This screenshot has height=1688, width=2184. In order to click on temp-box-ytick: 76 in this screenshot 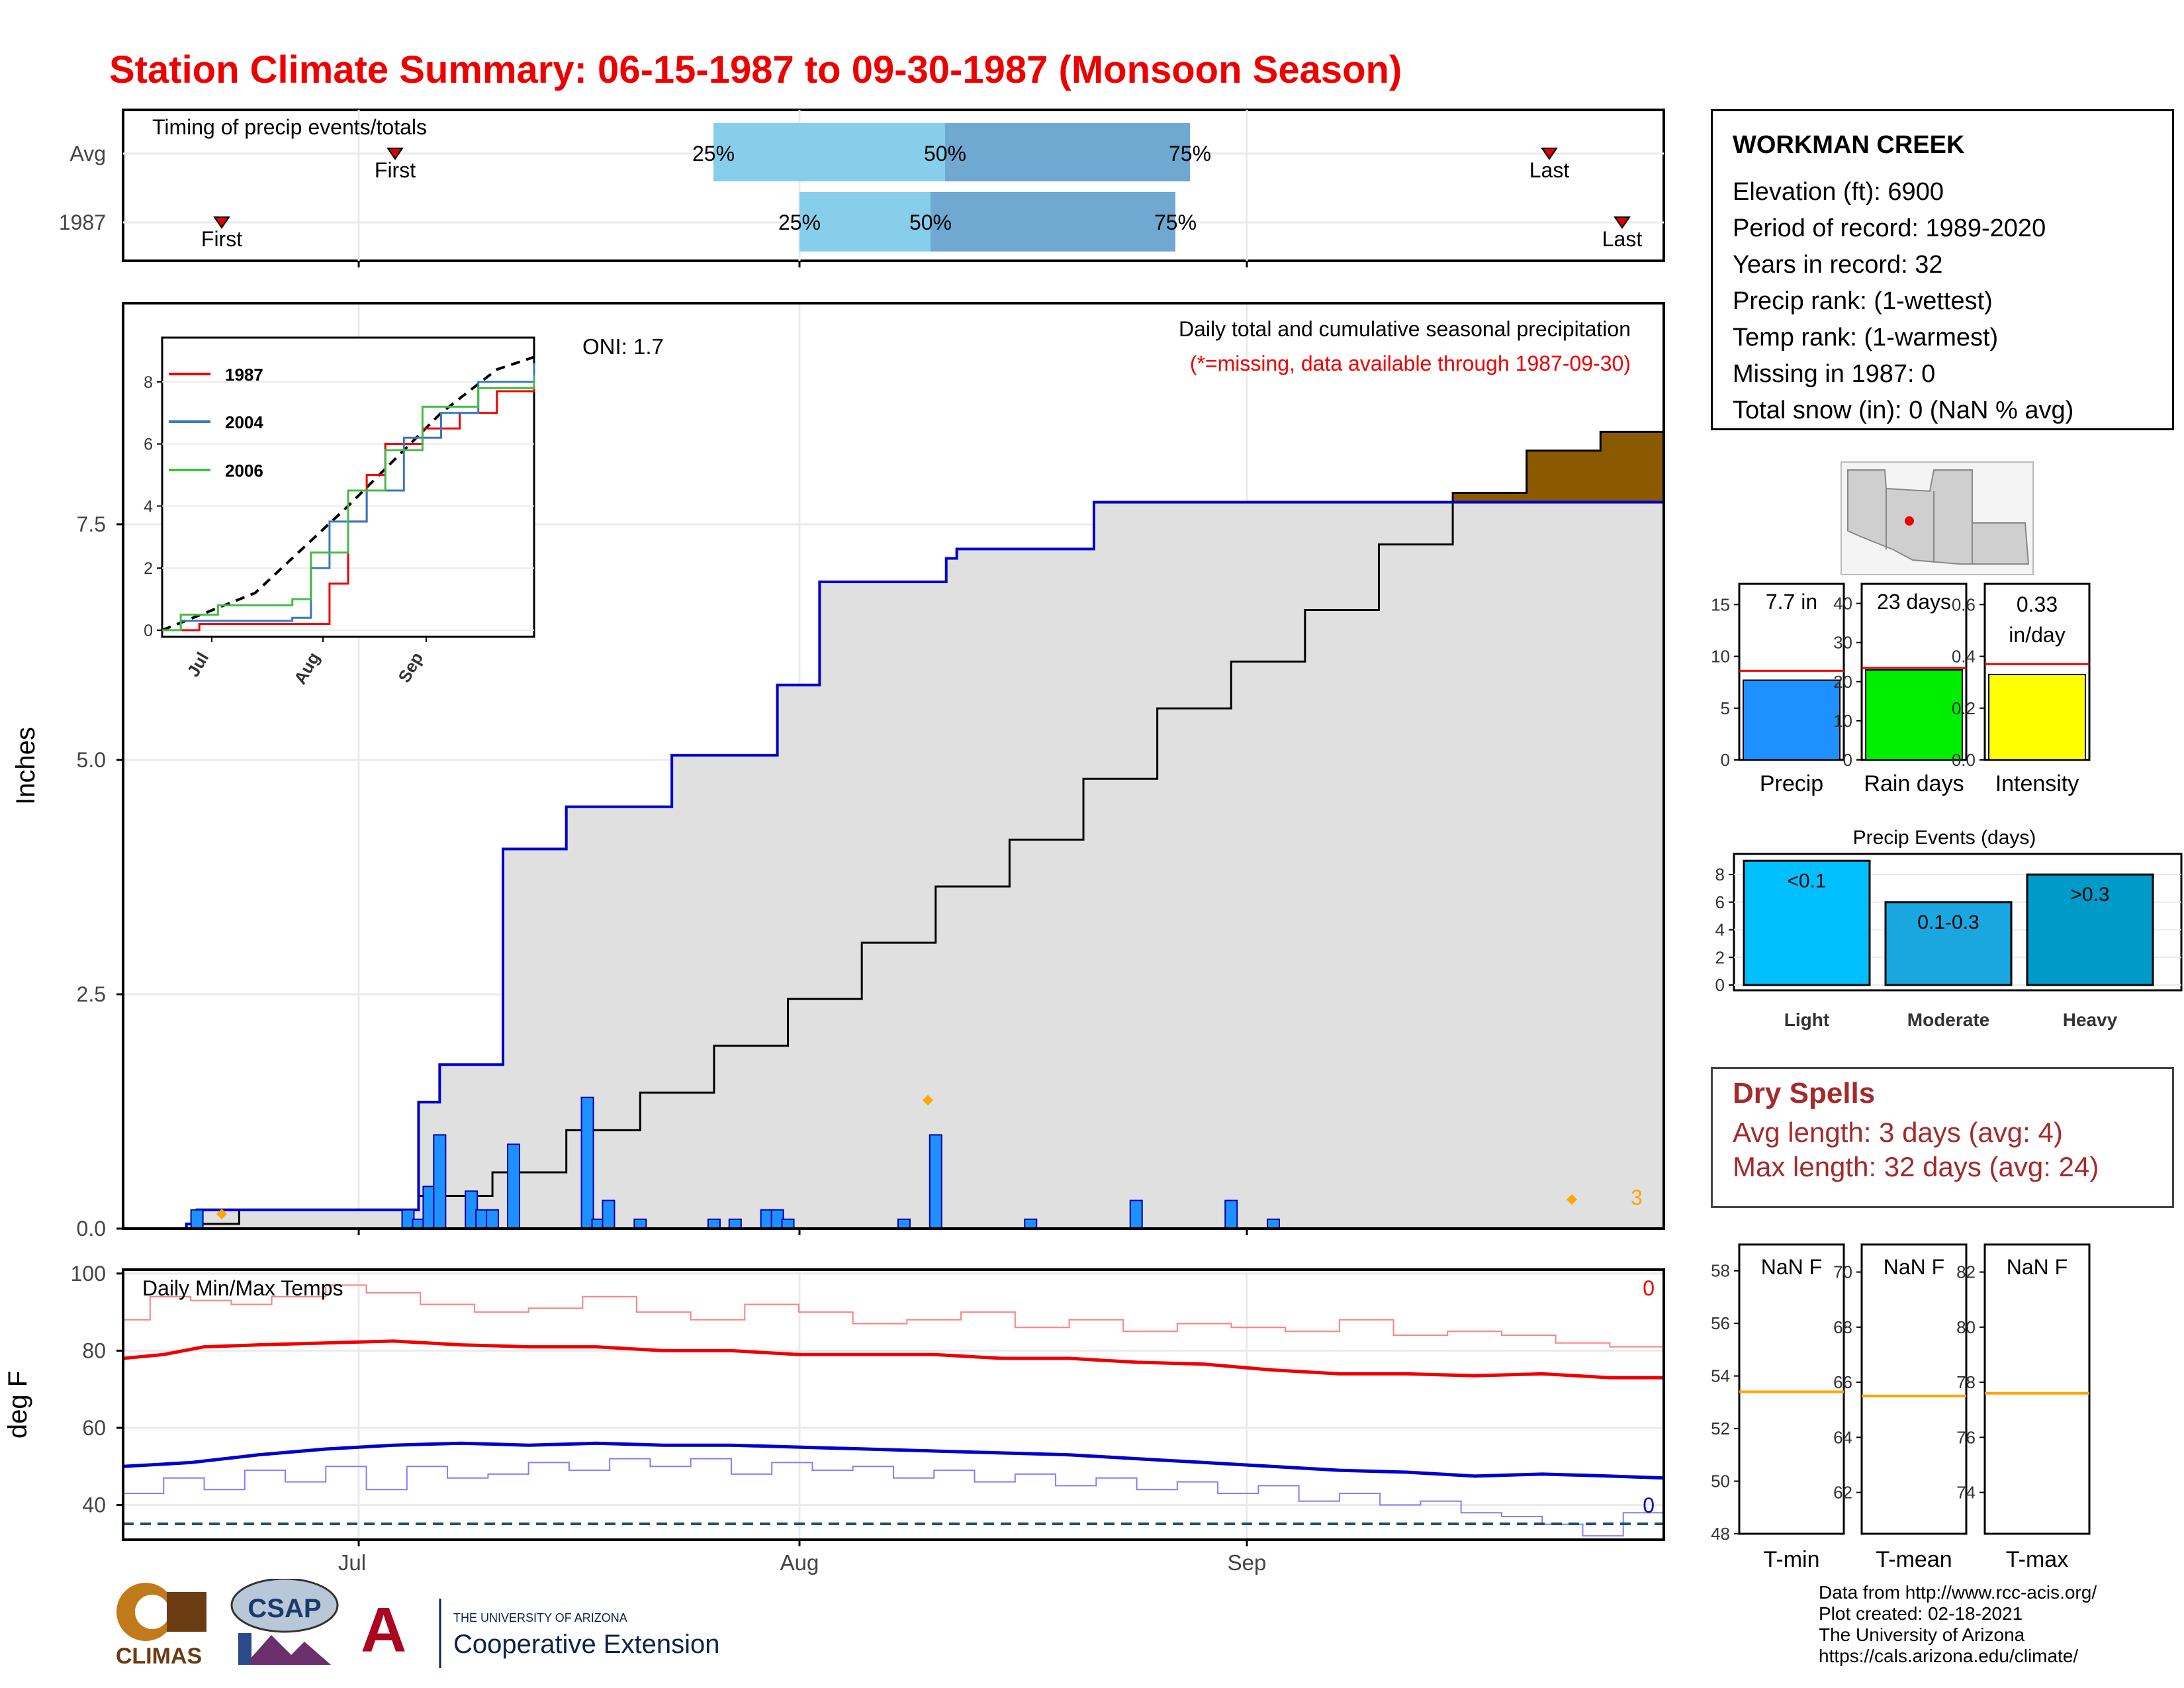, I will do `click(1966, 1437)`.